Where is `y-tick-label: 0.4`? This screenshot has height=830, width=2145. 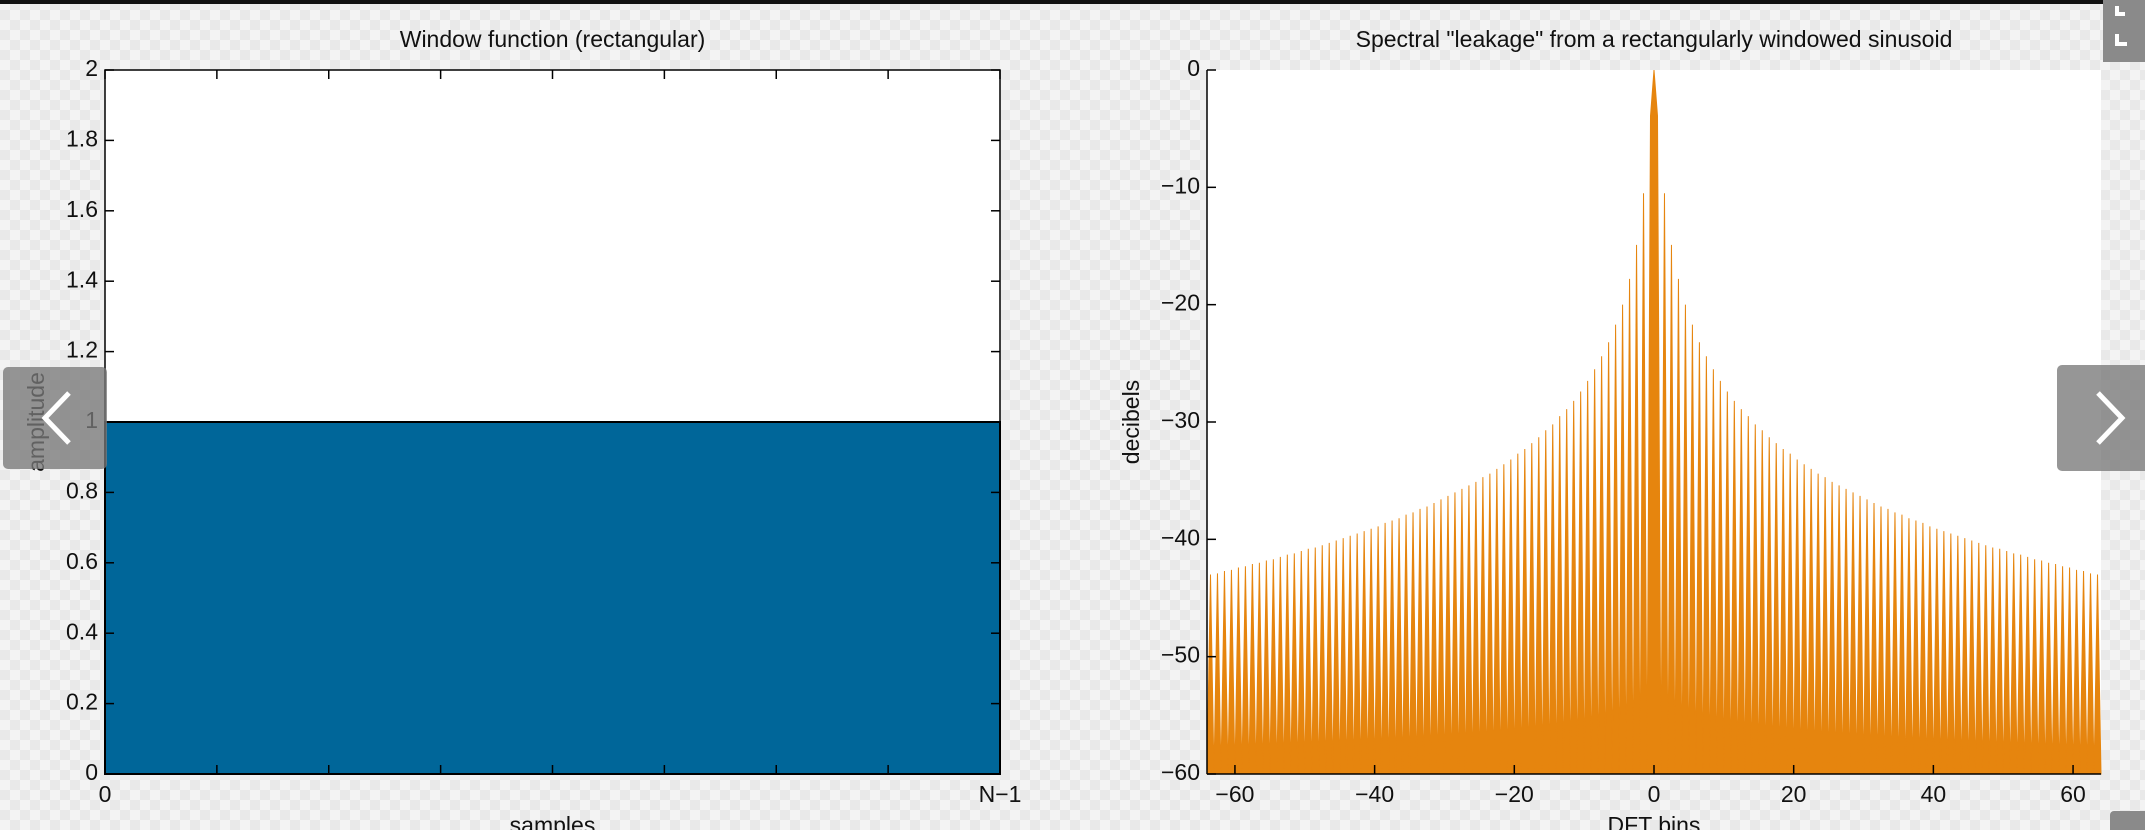 y-tick-label: 0.4 is located at coordinates (82, 631).